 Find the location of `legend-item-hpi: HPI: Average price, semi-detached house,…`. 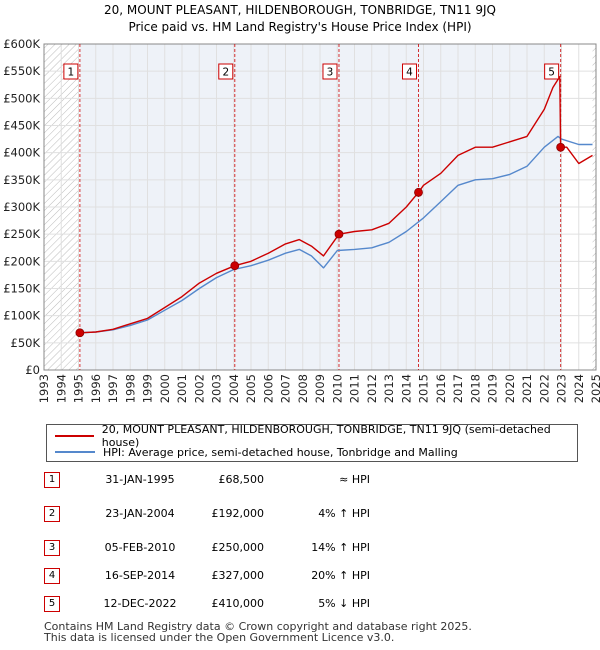

legend-item-hpi: HPI: Average price, semi-detached house,… is located at coordinates (256, 452).